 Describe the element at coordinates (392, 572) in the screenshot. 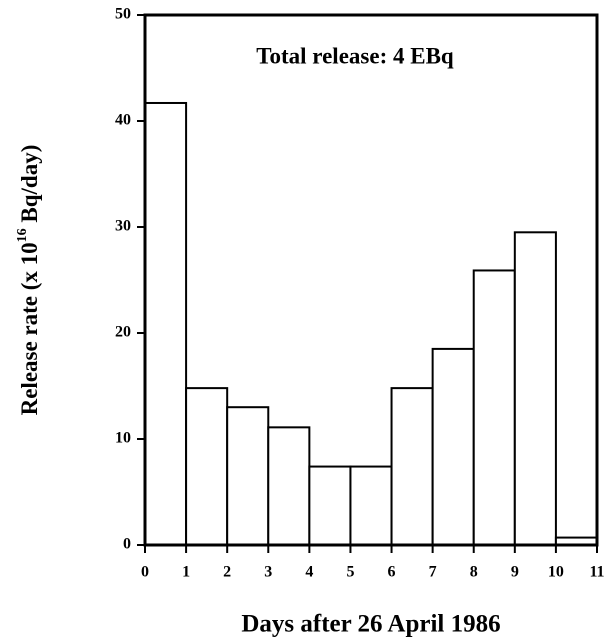

I see `x-tick-label: 6` at that location.